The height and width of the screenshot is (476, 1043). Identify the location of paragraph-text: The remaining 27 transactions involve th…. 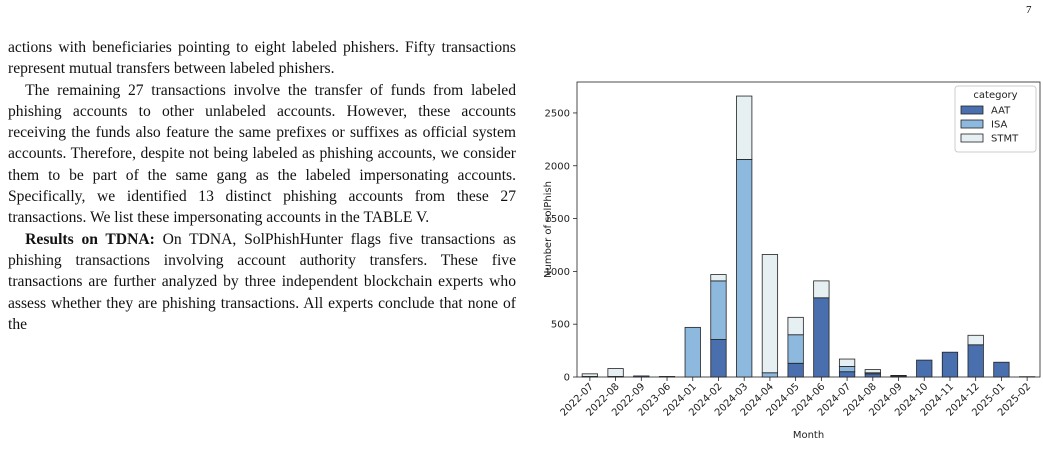
(262, 154).